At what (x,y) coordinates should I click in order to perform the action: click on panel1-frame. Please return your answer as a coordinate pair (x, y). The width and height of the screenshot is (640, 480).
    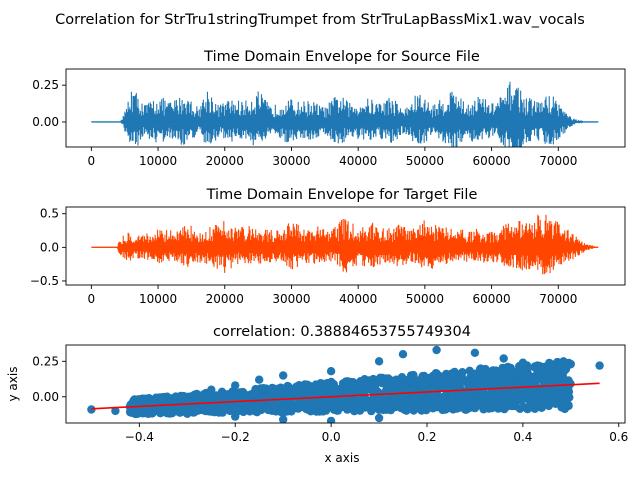
    Looking at the image, I should click on (345, 108).